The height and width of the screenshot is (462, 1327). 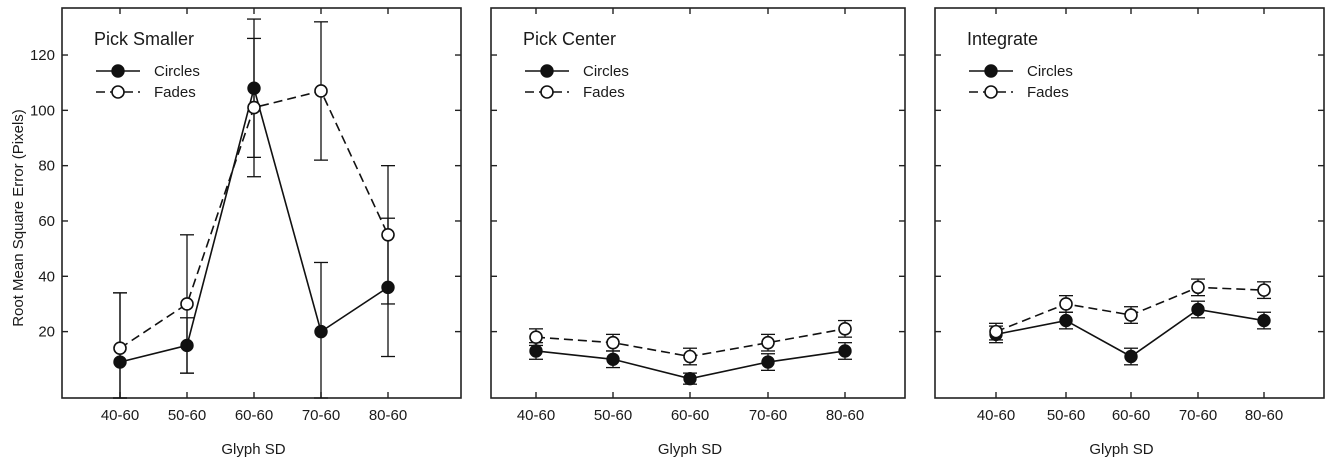 I want to click on y-axis-label: Root Mean Square Error (Pixels), so click(x=18, y=218).